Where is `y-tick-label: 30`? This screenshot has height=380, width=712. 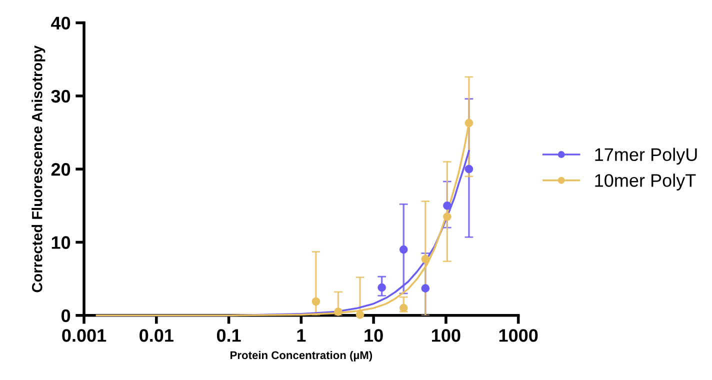 y-tick-label: 30 is located at coordinates (60, 96).